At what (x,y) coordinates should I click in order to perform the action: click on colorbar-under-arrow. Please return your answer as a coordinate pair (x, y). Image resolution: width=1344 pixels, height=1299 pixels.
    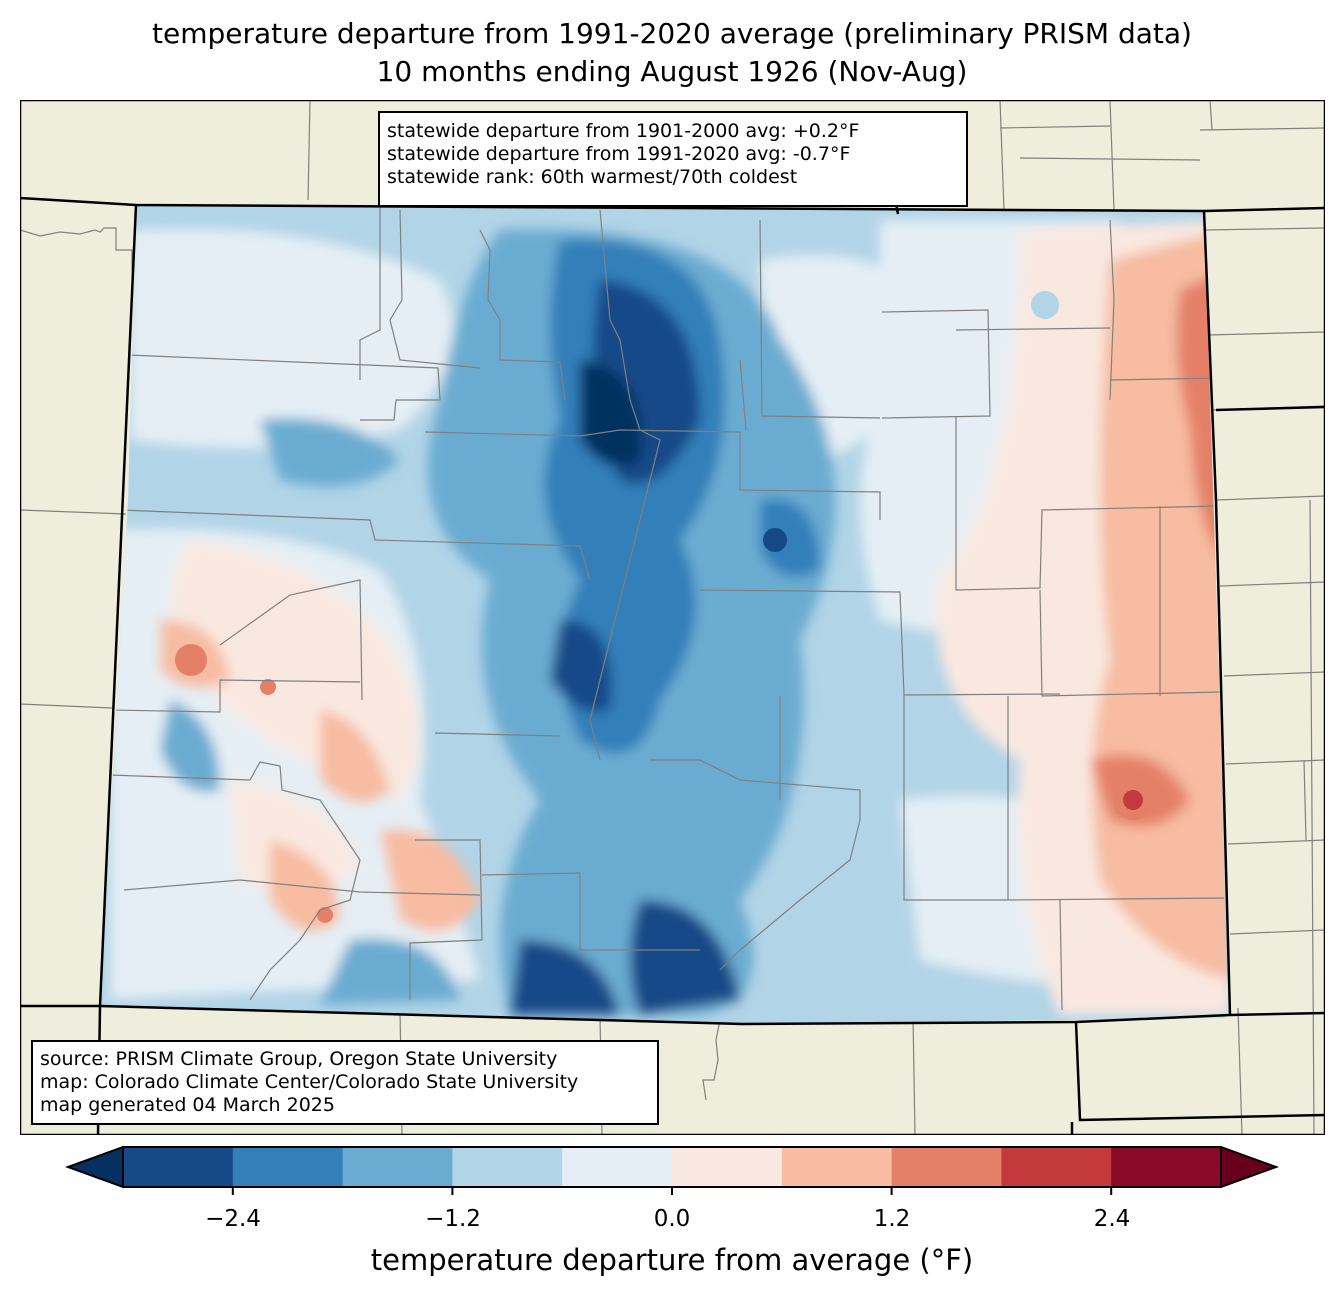
    Looking at the image, I should click on (94, 1167).